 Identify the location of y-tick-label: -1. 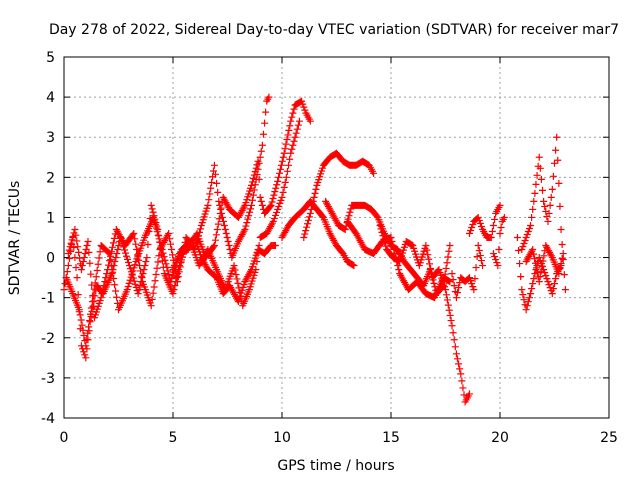
(48, 299).